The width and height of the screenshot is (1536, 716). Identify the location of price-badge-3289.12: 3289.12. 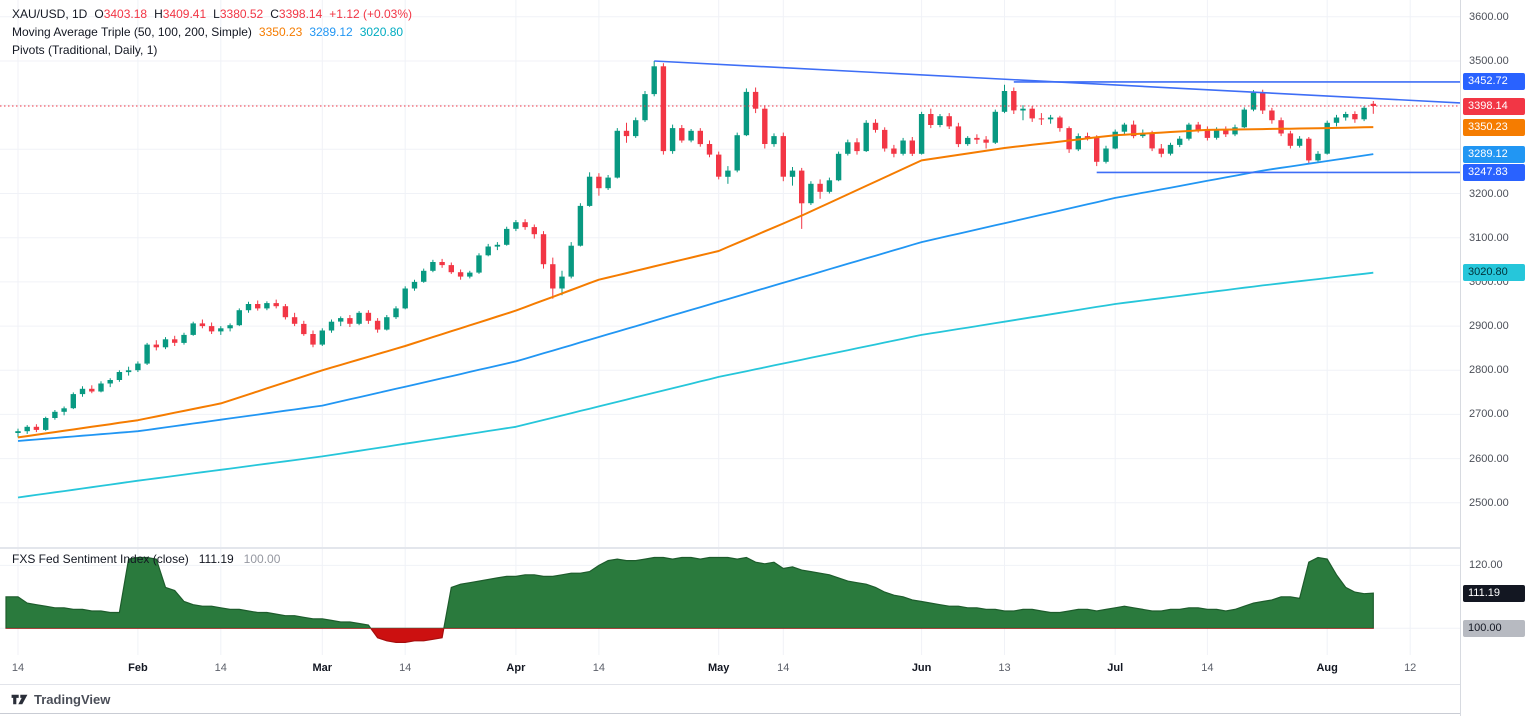
(1494, 154).